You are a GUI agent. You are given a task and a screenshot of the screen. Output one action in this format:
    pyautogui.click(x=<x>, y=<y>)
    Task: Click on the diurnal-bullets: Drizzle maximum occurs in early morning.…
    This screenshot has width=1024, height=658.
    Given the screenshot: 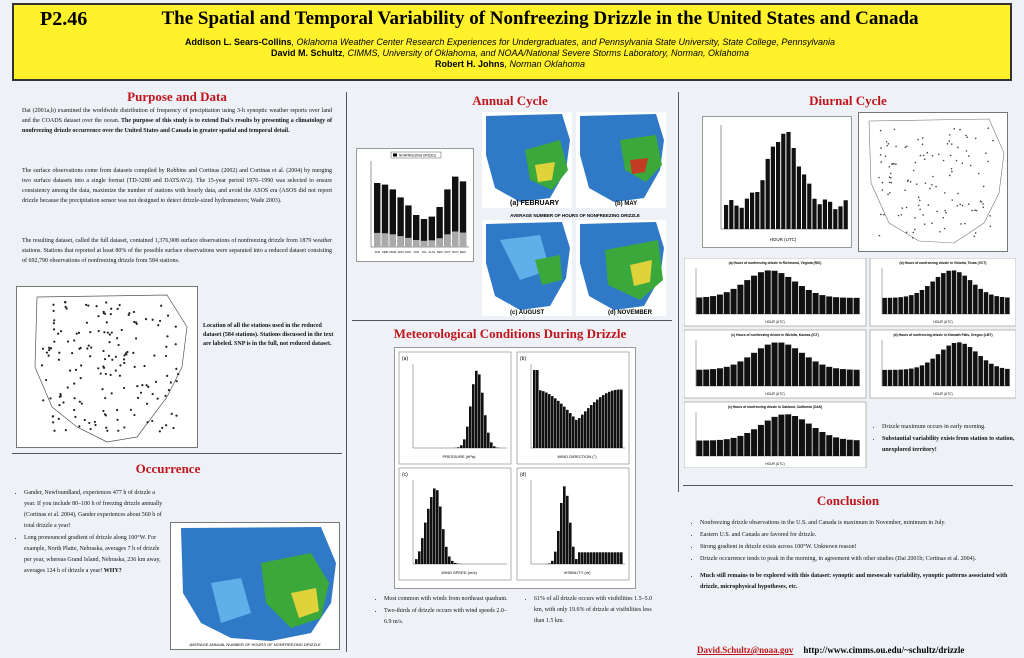 What is the action you would take?
    pyautogui.click(x=944, y=439)
    